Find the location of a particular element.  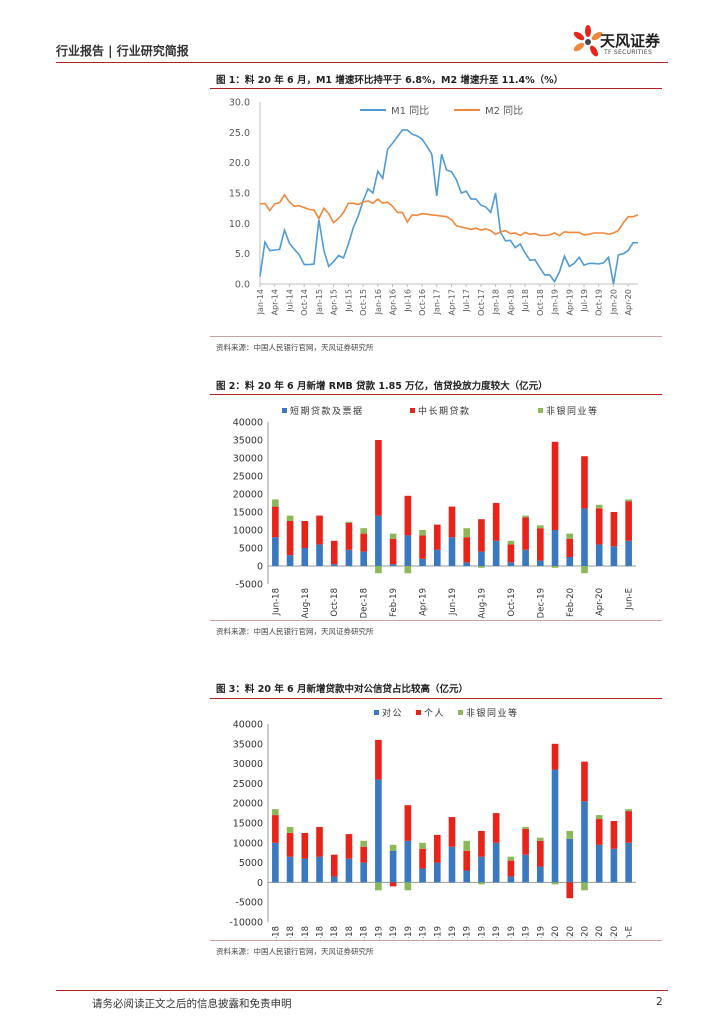

x-tick-label: Feb-19 is located at coordinates (394, 932).